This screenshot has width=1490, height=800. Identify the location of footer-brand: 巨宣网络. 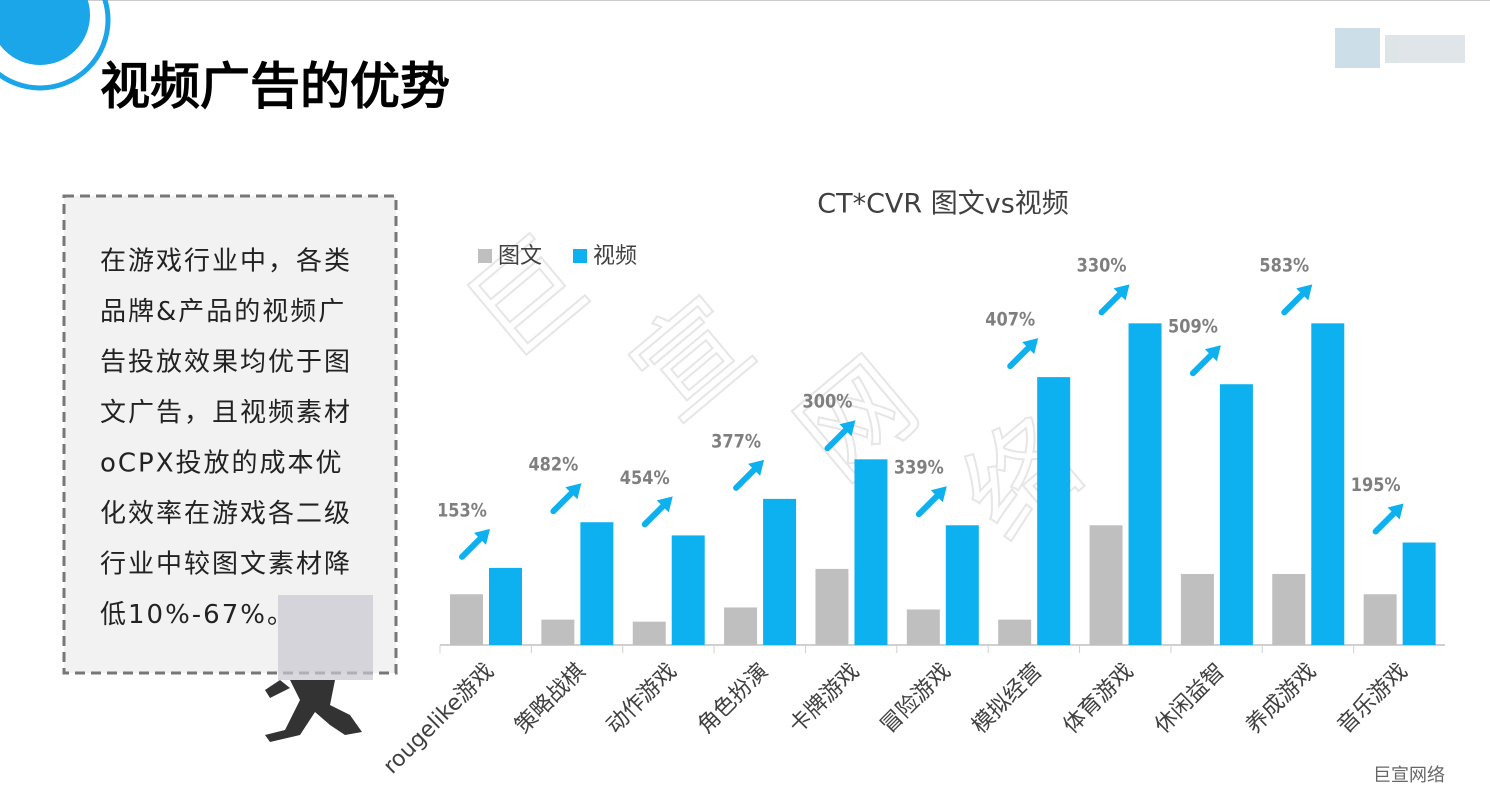
(1409, 775).